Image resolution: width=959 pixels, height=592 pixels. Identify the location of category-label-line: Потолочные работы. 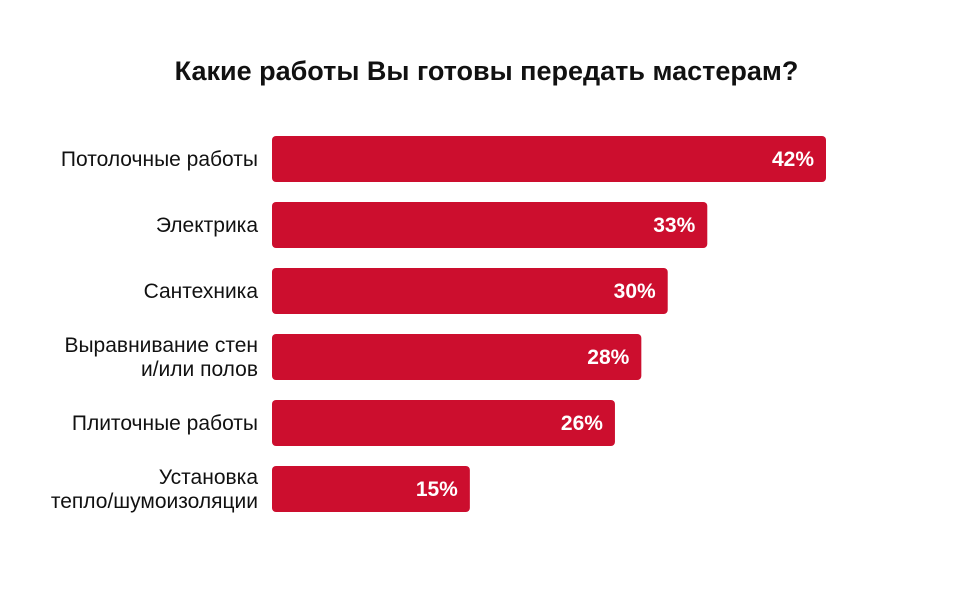
(159, 159).